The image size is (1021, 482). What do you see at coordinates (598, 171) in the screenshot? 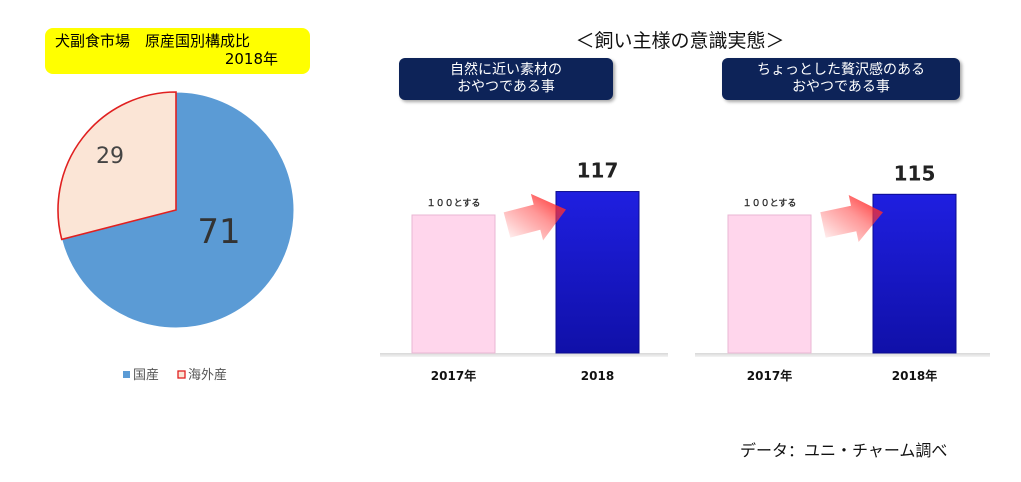
I see `bar-data-label-2018-1: 117` at bounding box center [598, 171].